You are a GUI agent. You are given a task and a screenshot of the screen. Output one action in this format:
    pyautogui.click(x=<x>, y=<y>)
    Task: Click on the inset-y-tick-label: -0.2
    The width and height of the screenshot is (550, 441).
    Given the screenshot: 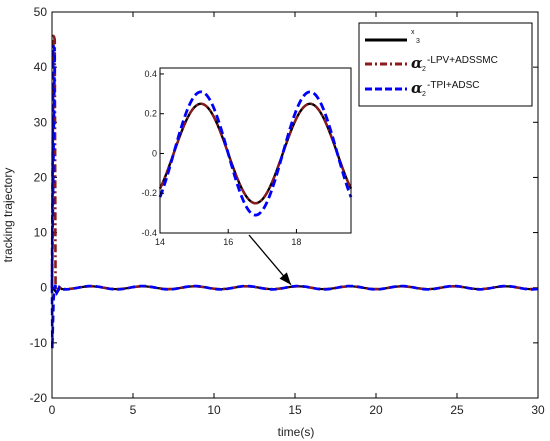 What is the action you would take?
    pyautogui.click(x=149, y=193)
    